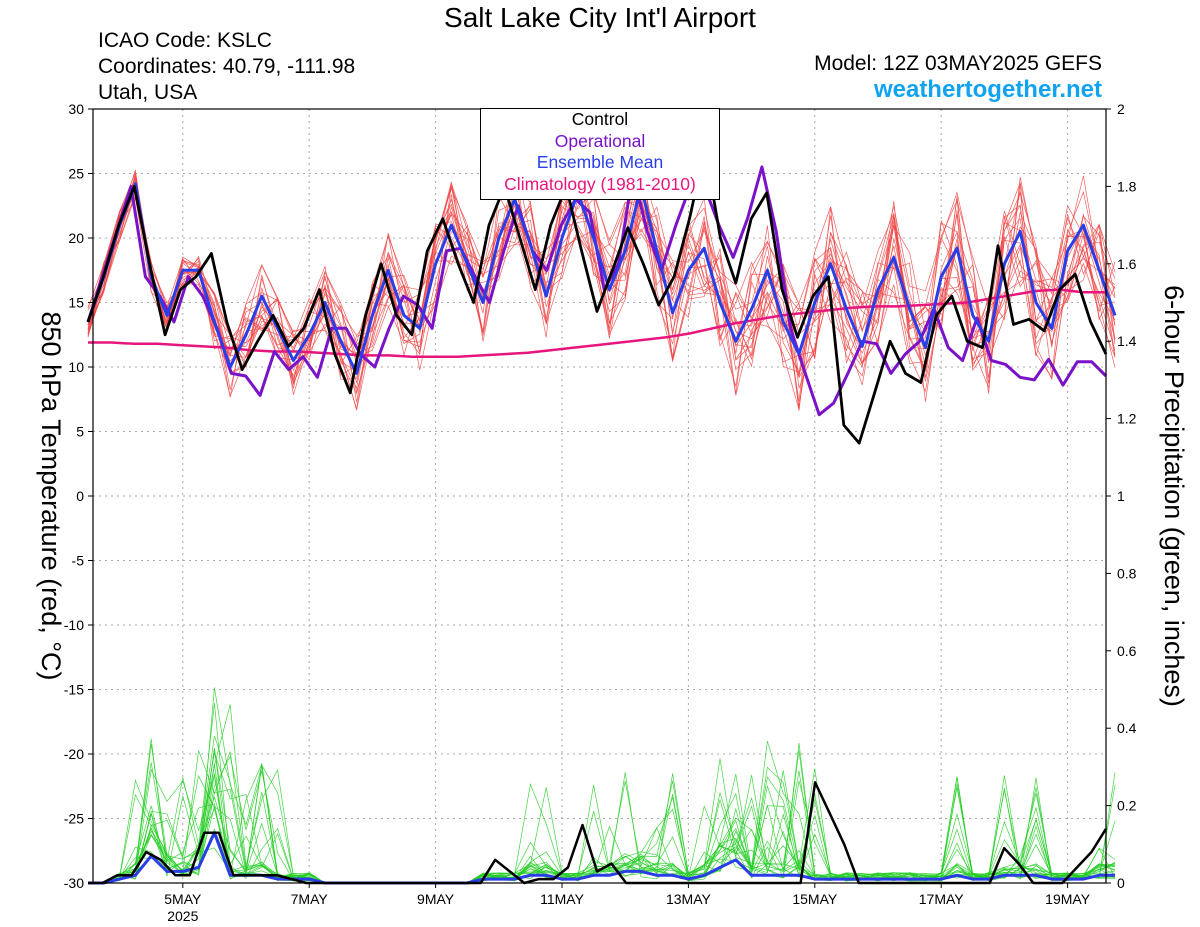  What do you see at coordinates (78, 561) in the screenshot?
I see `left-tick-label: -5` at bounding box center [78, 561].